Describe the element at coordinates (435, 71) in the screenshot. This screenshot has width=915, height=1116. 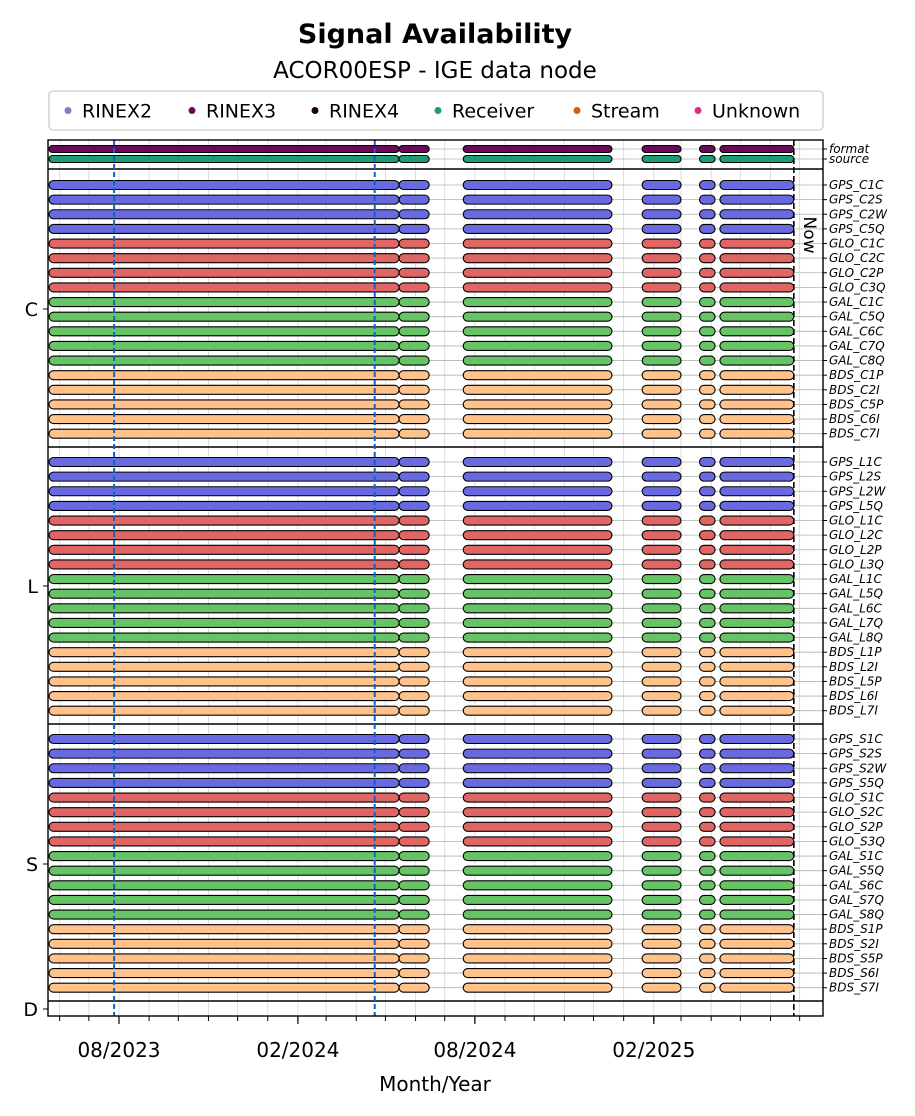
I see `chart-subtitle: ACOR00ESP - IGE data node` at that location.